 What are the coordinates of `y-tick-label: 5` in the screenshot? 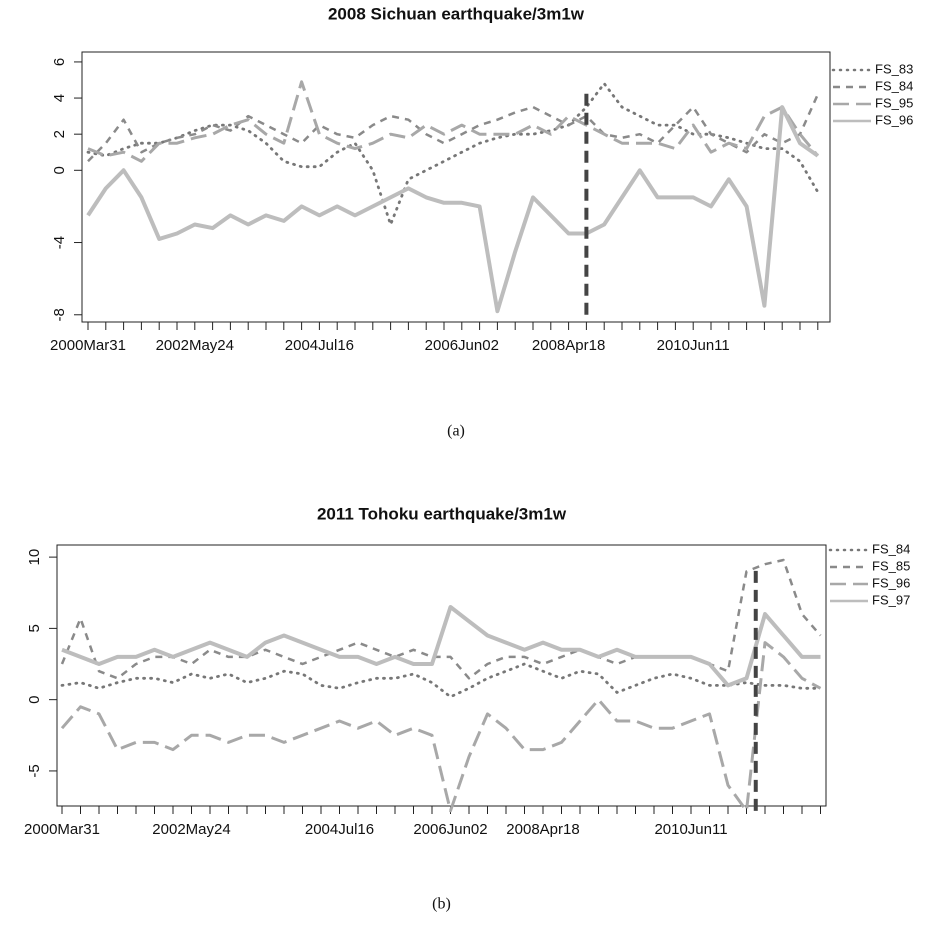 It's located at (34, 628).